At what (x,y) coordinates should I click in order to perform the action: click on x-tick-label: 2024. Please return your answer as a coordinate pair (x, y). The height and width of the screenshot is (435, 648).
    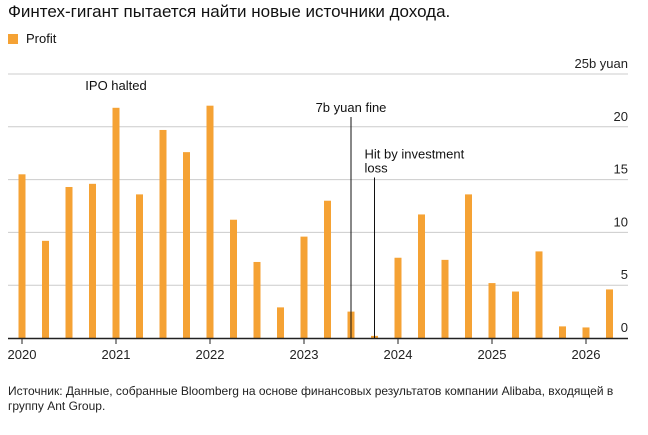
    Looking at the image, I should click on (398, 354).